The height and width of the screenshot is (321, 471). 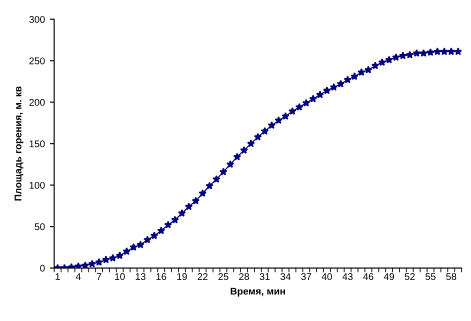 What do you see at coordinates (257, 292) in the screenshot?
I see `x-axis-title: Время, мин` at bounding box center [257, 292].